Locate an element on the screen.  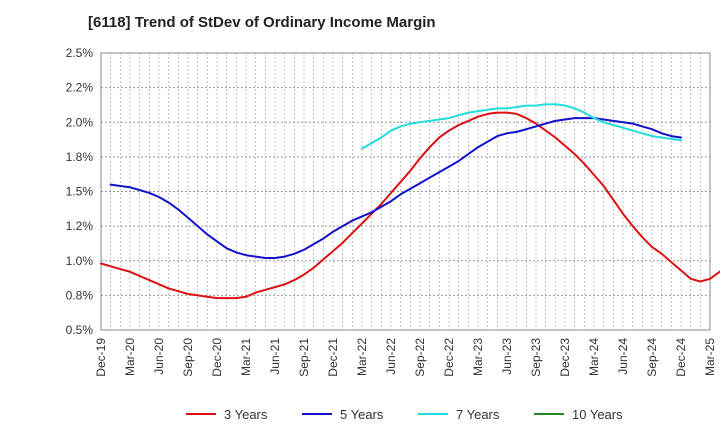
x-tick-label: Sep-22 is located at coordinates (420, 357).